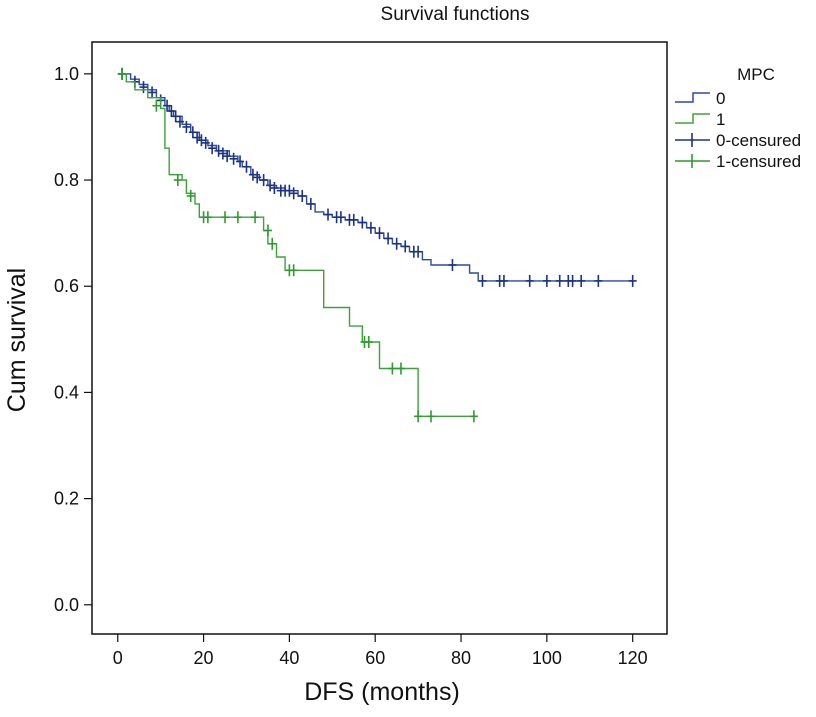 The image size is (816, 717). Describe the element at coordinates (66, 286) in the screenshot. I see `y-tick-label: 0.6` at that location.